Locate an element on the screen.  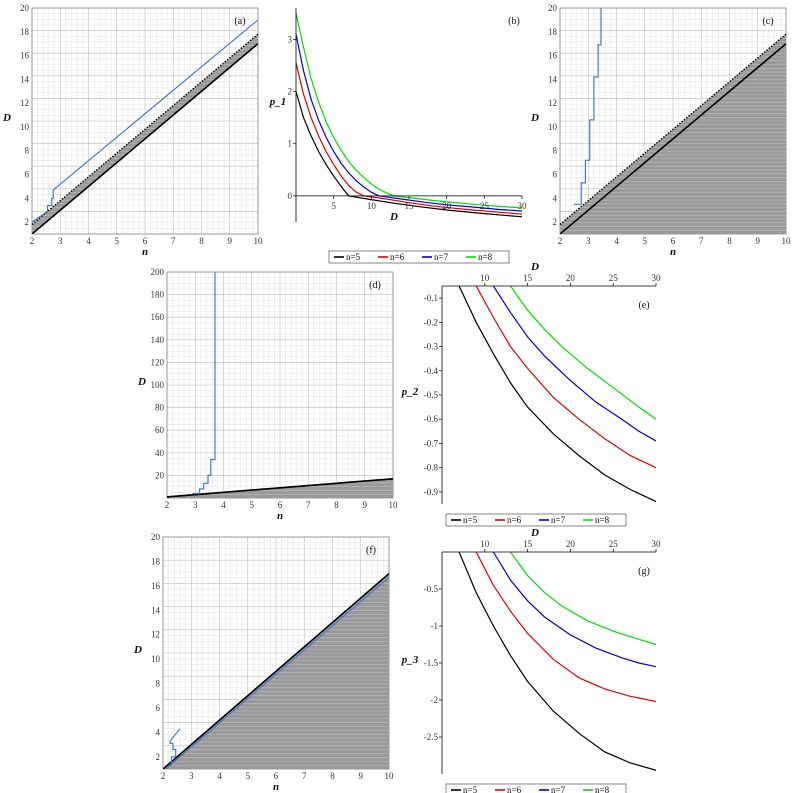
lower-boundary-a is located at coordinates (145, 138).